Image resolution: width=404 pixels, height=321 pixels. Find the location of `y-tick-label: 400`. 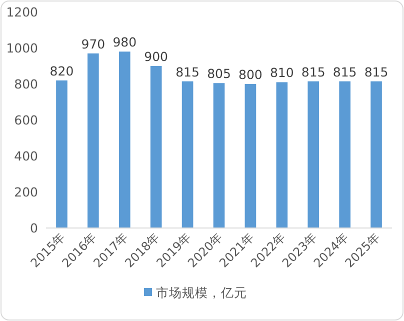

y-tick-label: 400 is located at coordinates (26, 156).